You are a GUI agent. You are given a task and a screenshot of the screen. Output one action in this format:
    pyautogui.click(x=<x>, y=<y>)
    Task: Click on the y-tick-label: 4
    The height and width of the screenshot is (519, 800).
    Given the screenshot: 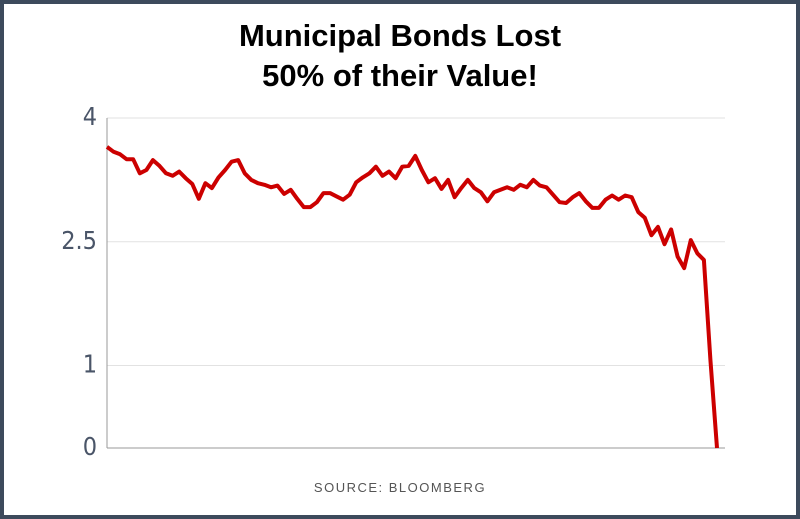 What is the action you would take?
    pyautogui.click(x=90, y=116)
    